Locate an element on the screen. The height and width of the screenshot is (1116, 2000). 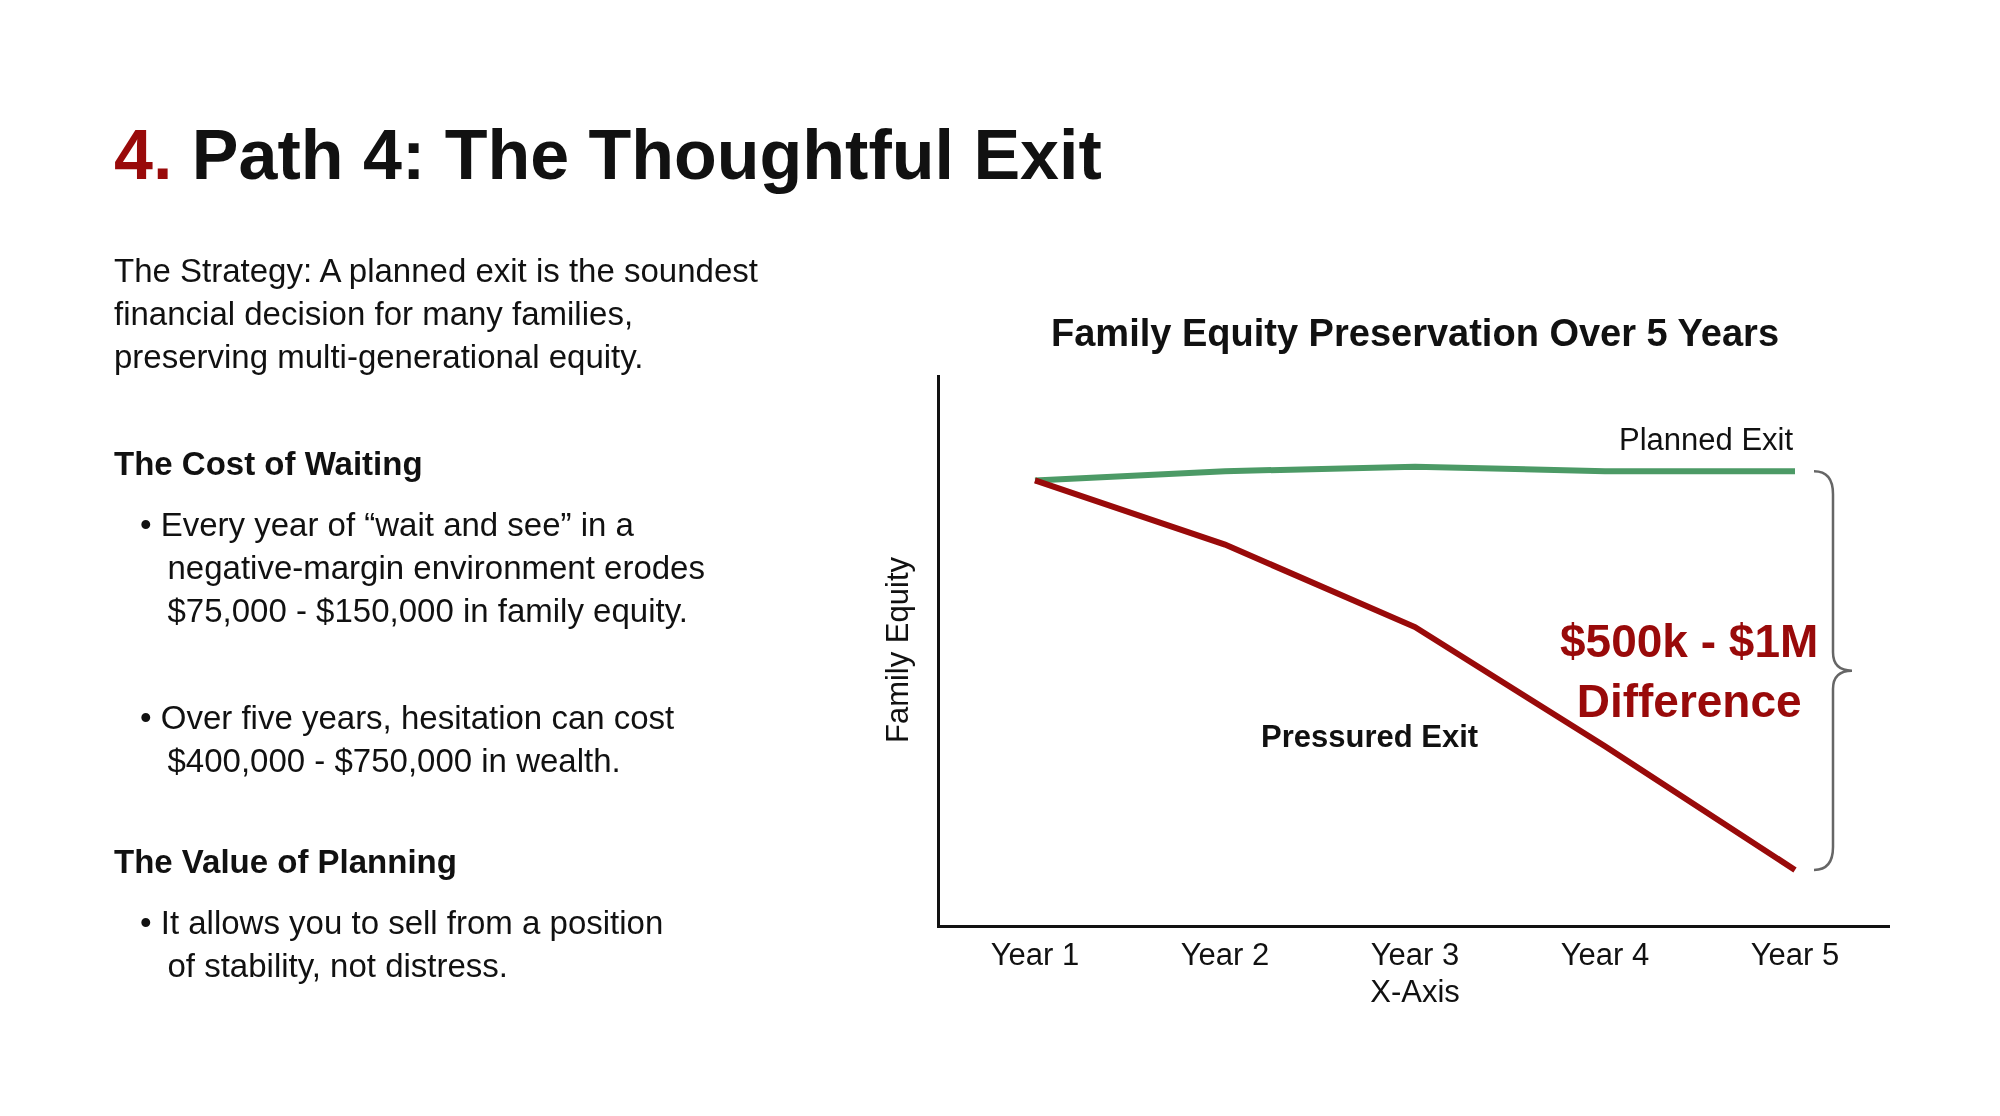
series-label: Pressured Exit is located at coordinates (1370, 736).